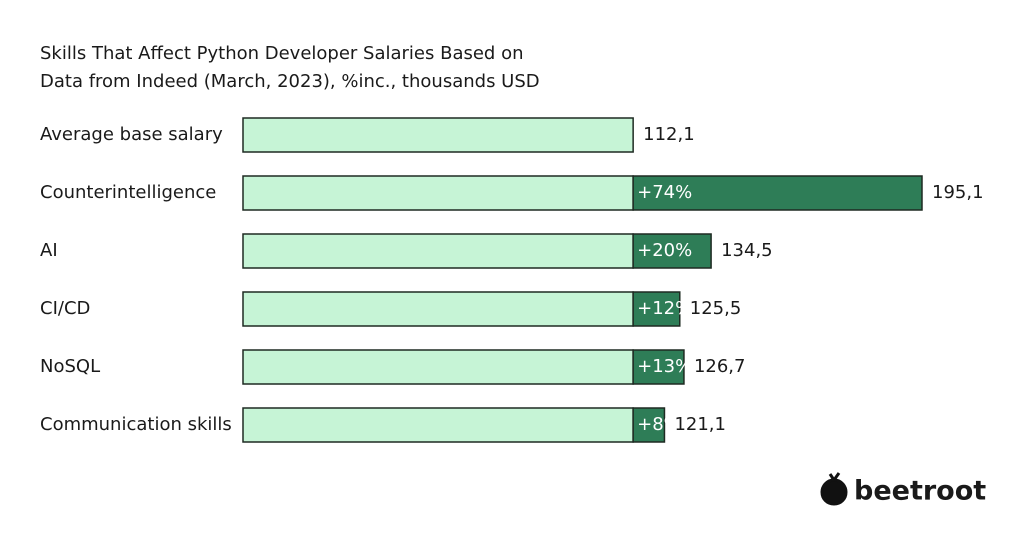 This screenshot has height=546, width=1024. Describe the element at coordinates (664, 192) in the screenshot. I see `increase-label: +74%` at that location.